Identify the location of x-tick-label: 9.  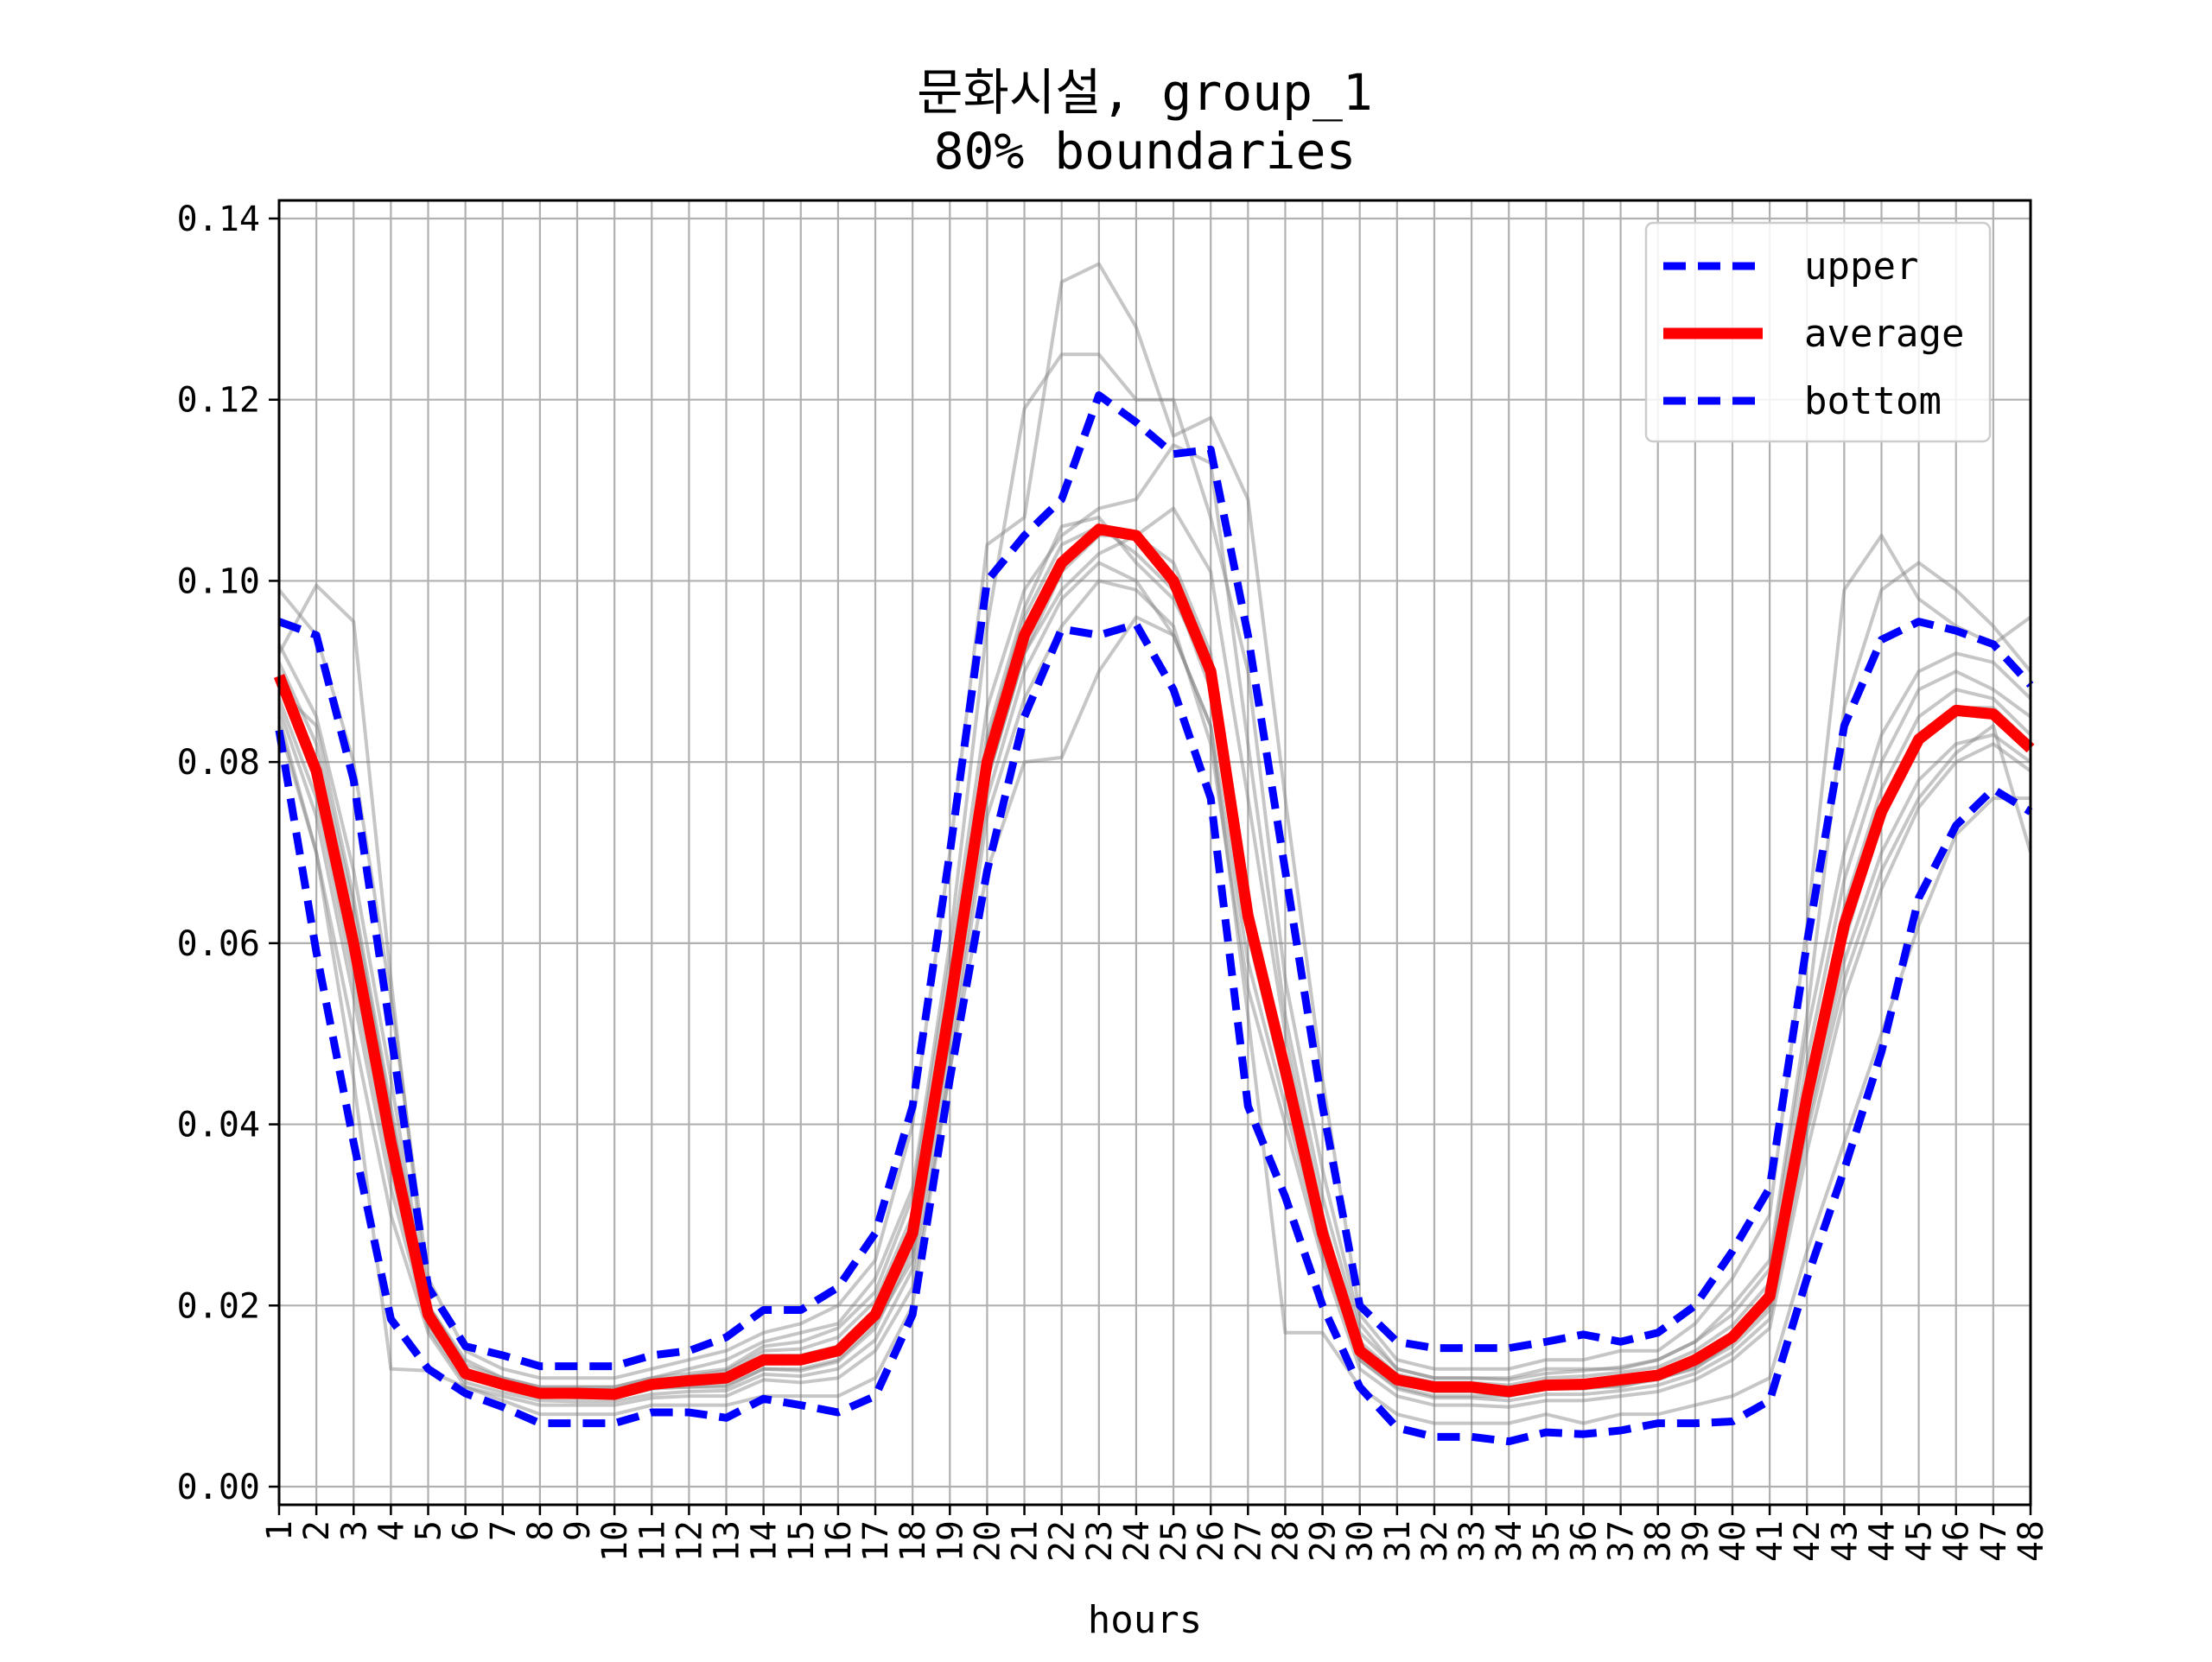
(578, 1530).